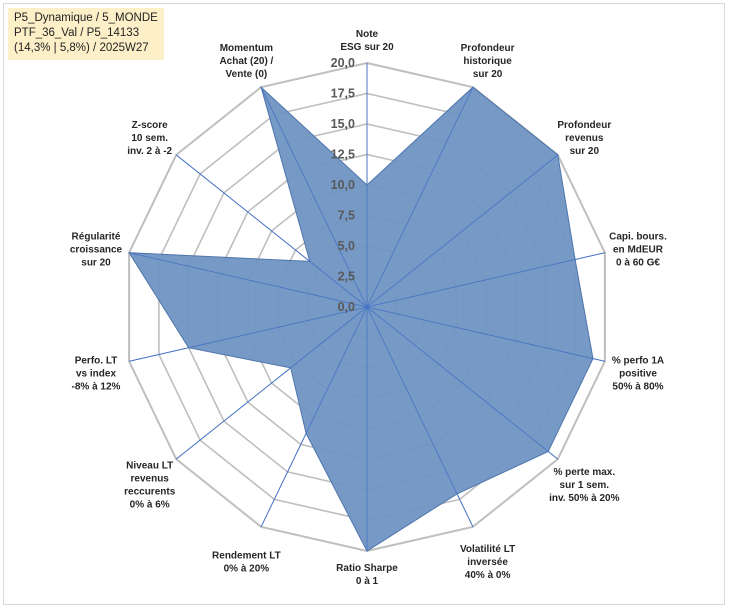 This screenshot has width=729, height=609. What do you see at coordinates (584, 498) in the screenshot?
I see `category-label-line: inv. 50% à 20%` at bounding box center [584, 498].